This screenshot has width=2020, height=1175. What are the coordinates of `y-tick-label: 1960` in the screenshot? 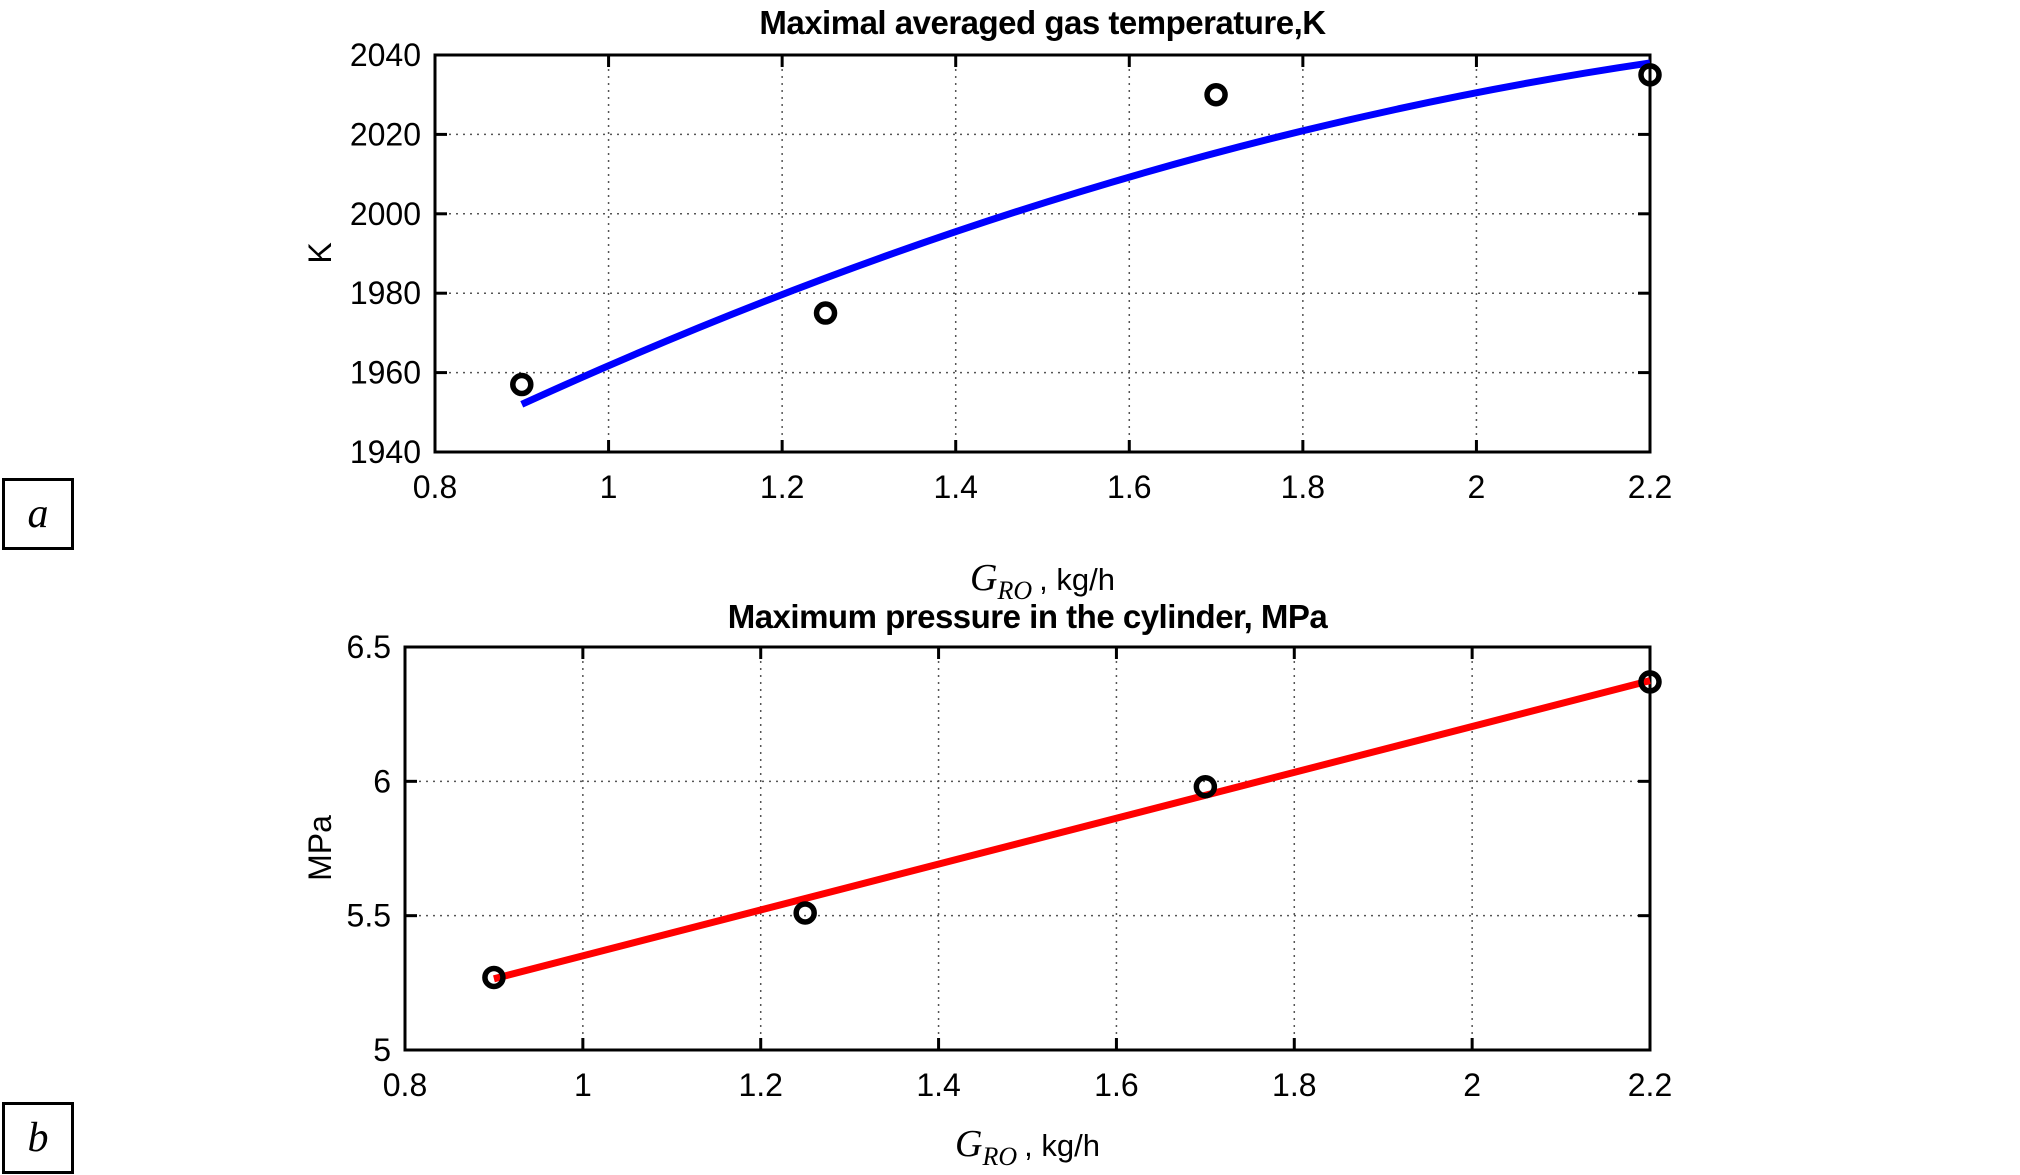 It's located at (385, 373).